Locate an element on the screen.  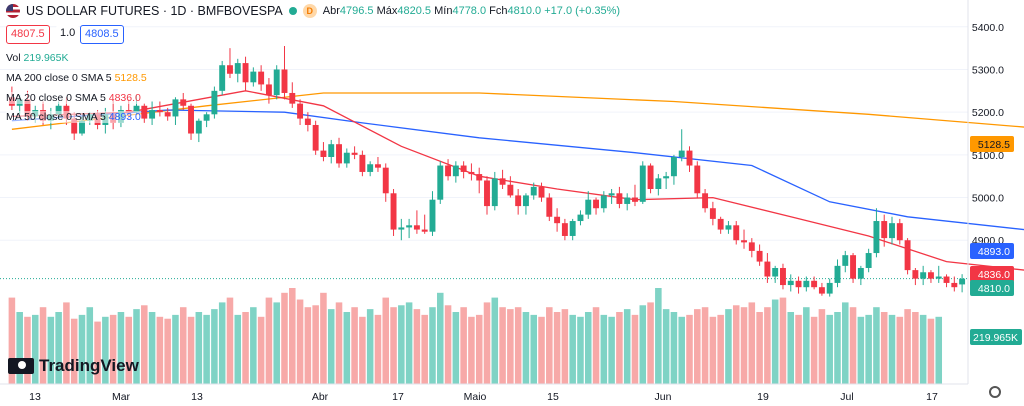
ma50-legend: MA 50 close 0 SMA 5 4893.0 is located at coordinates (73, 117).